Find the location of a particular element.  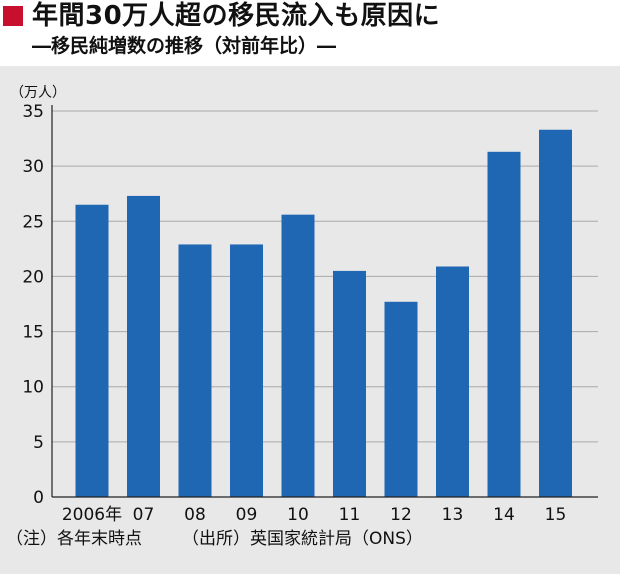

x-tick-label: 11 is located at coordinates (350, 515).